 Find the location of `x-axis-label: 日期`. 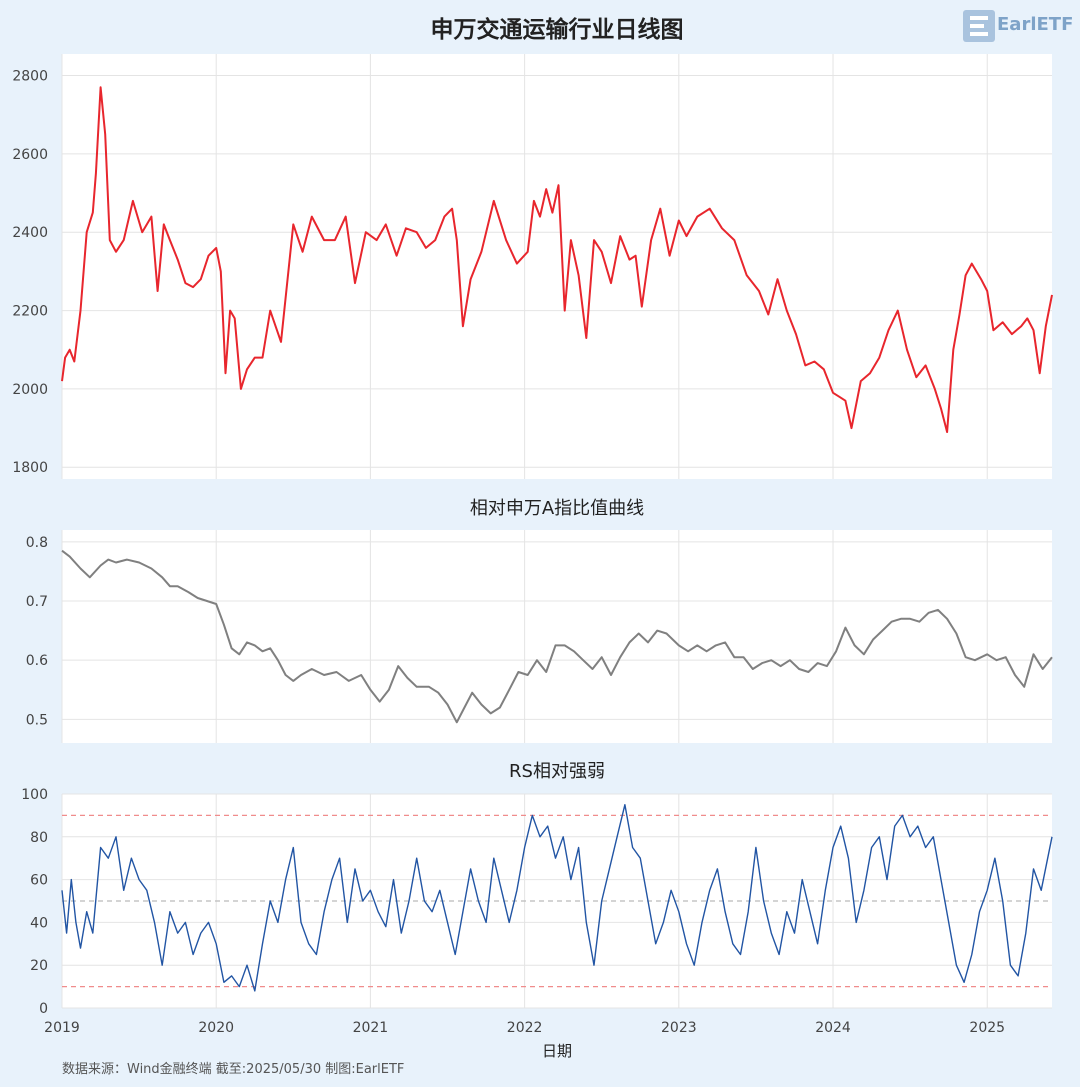

x-axis-label: 日期 is located at coordinates (557, 1051).